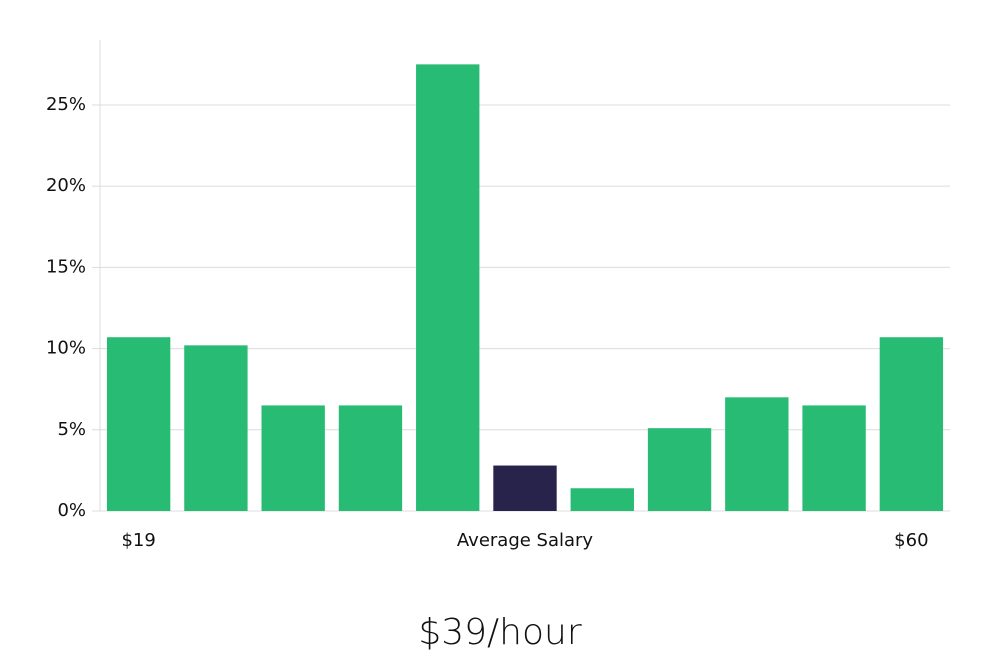 This screenshot has height=660, width=1000. Describe the element at coordinates (500, 632) in the screenshot. I see `average-label: $39/hour` at that location.